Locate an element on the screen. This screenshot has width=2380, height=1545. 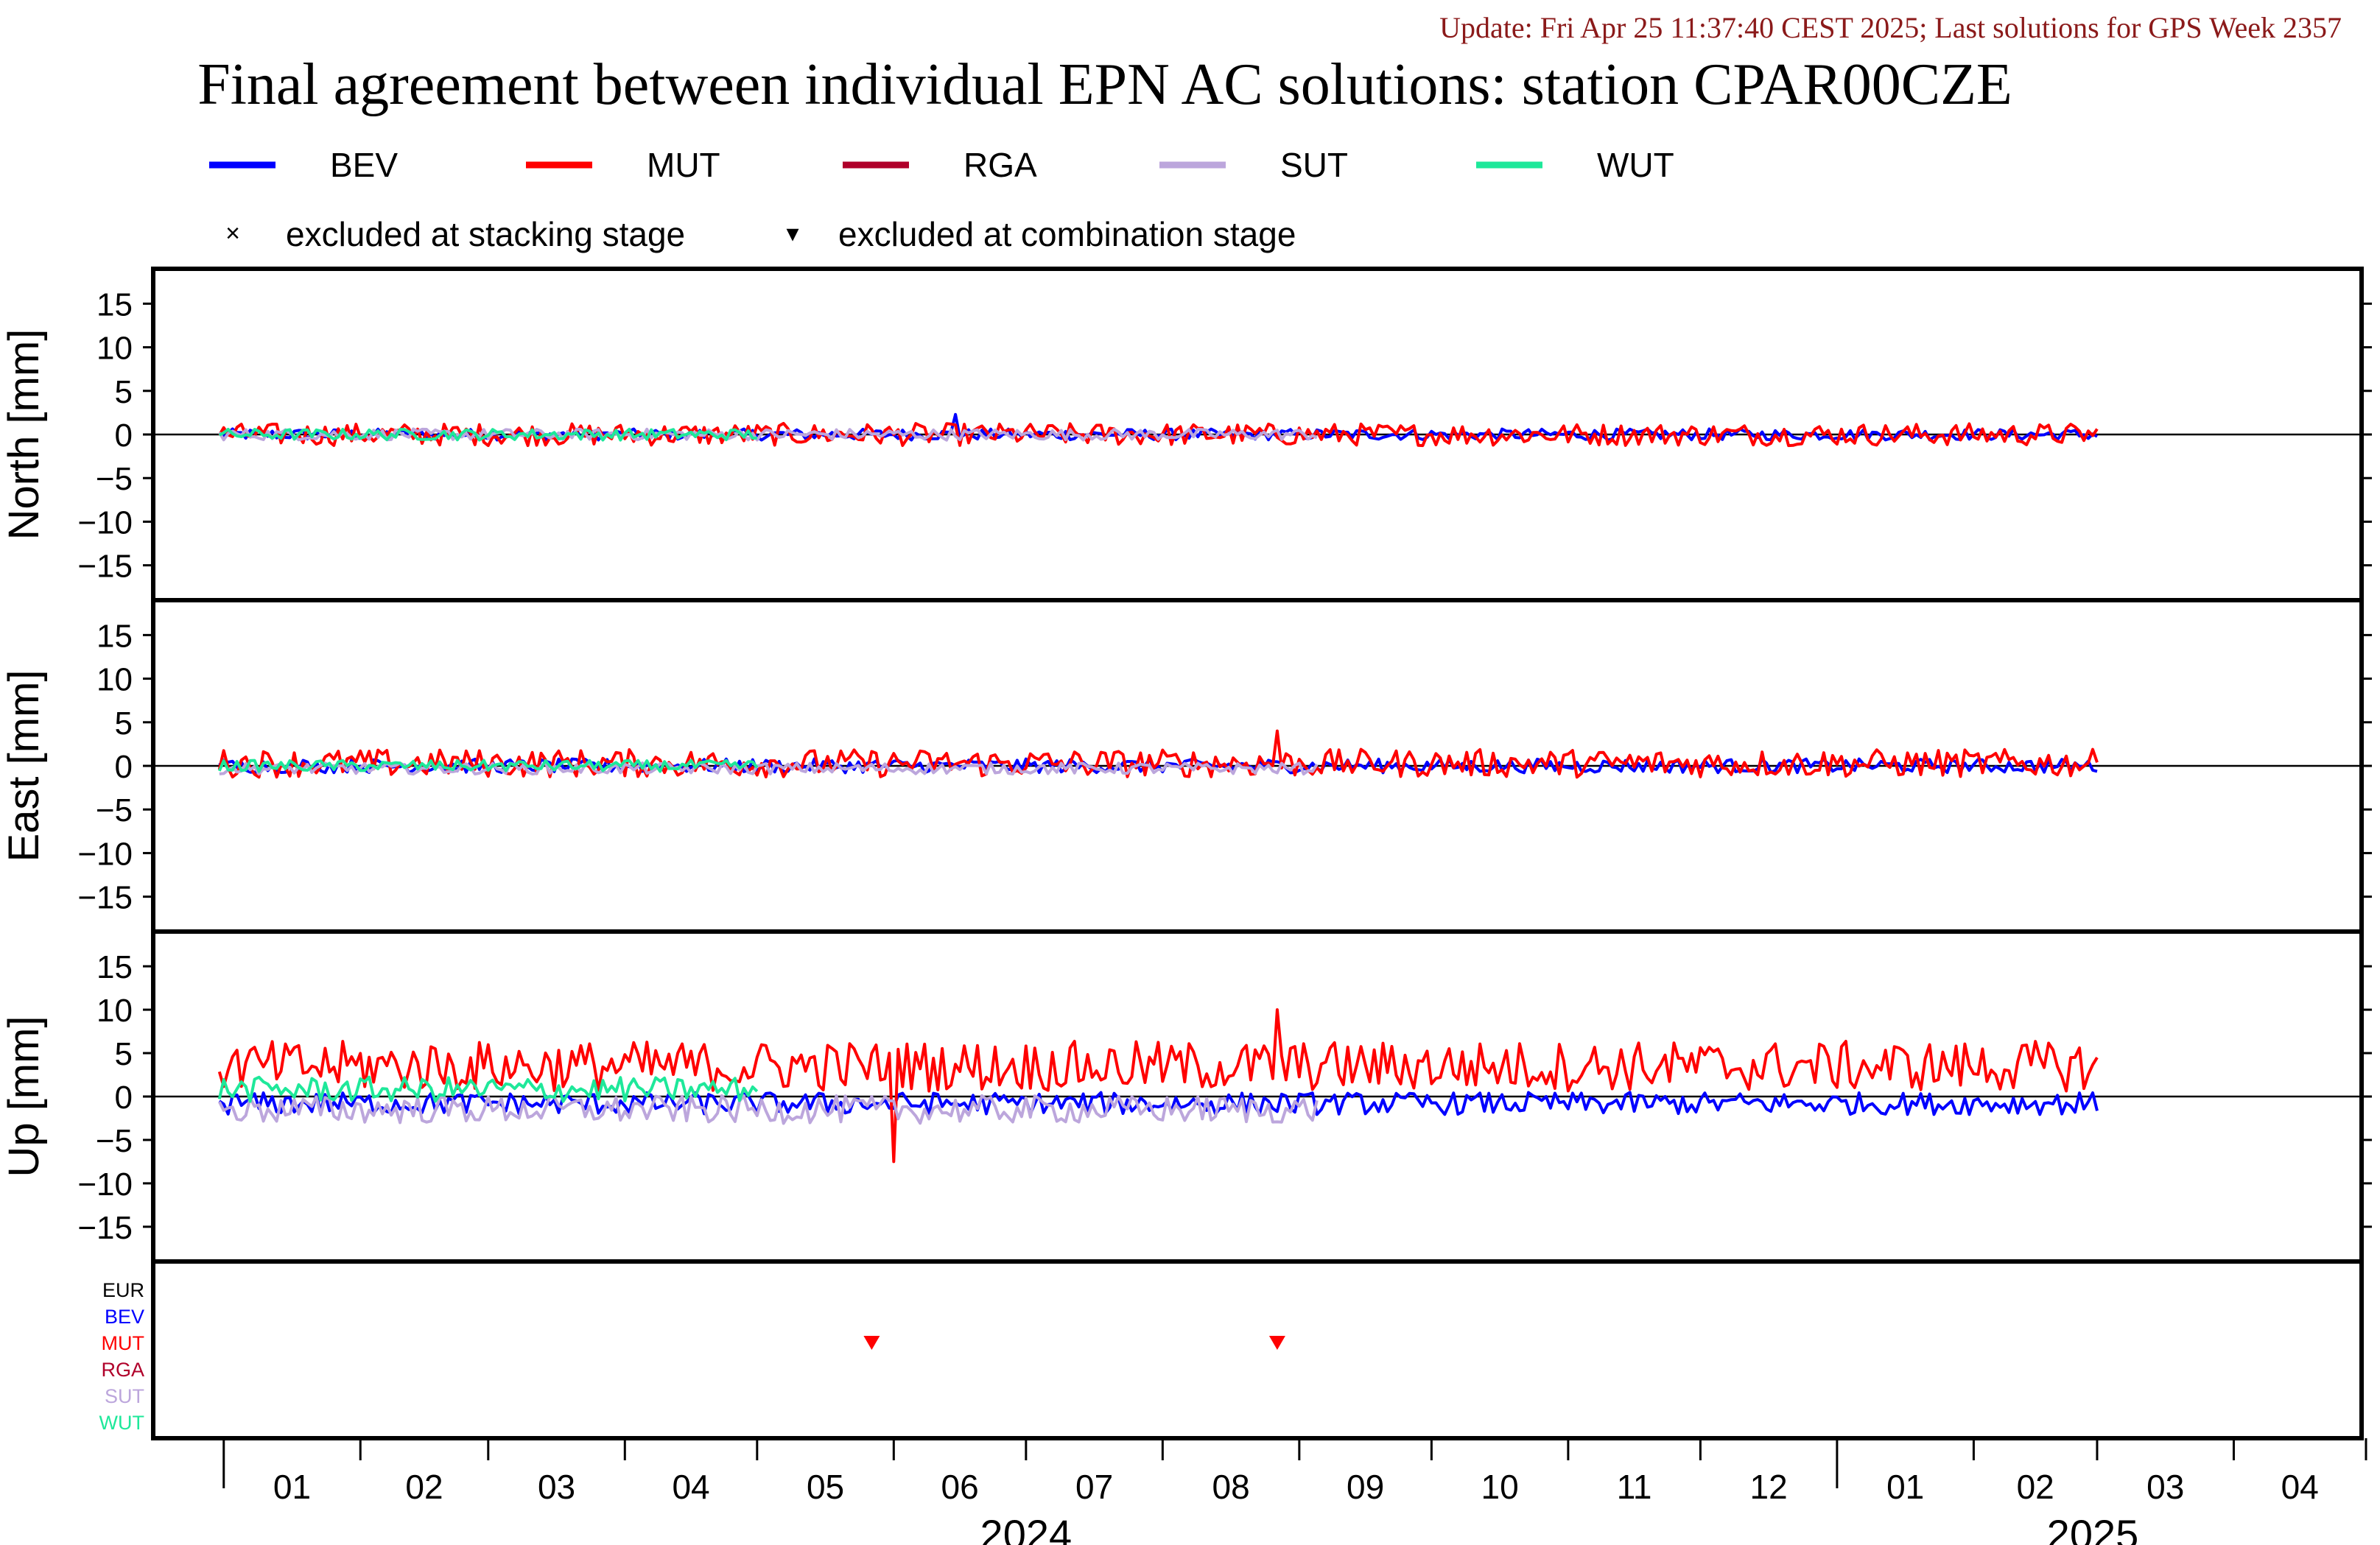
xtick-label-month: 07 is located at coordinates (1094, 1487).